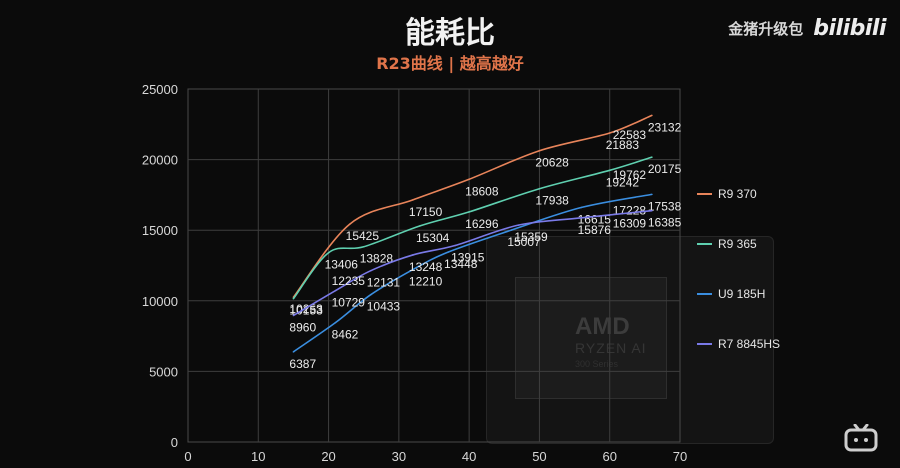  Describe the element at coordinates (552, 201) in the screenshot. I see `data-label: 17938` at that location.